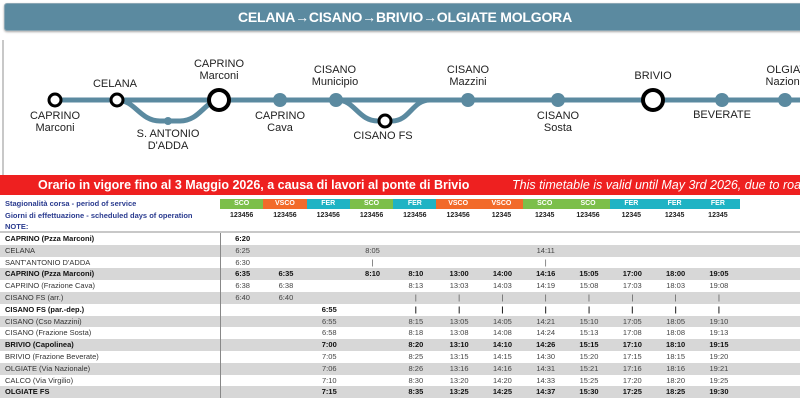 The height and width of the screenshot is (400, 800). What do you see at coordinates (722, 115) in the screenshot?
I see `stop-name: BEVERATE` at bounding box center [722, 115].